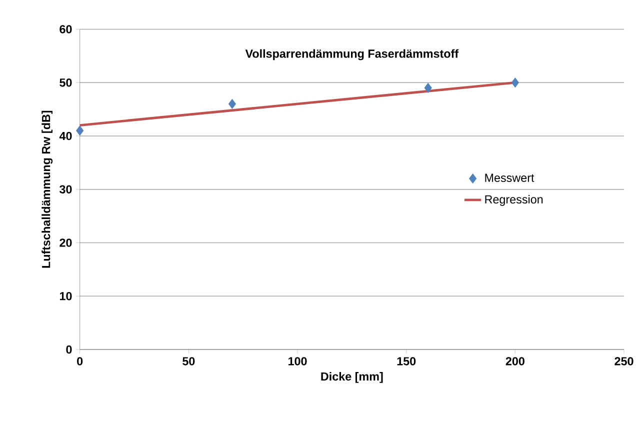 This screenshot has width=637, height=422. What do you see at coordinates (515, 361) in the screenshot?
I see `x-tick-label: 200` at bounding box center [515, 361].